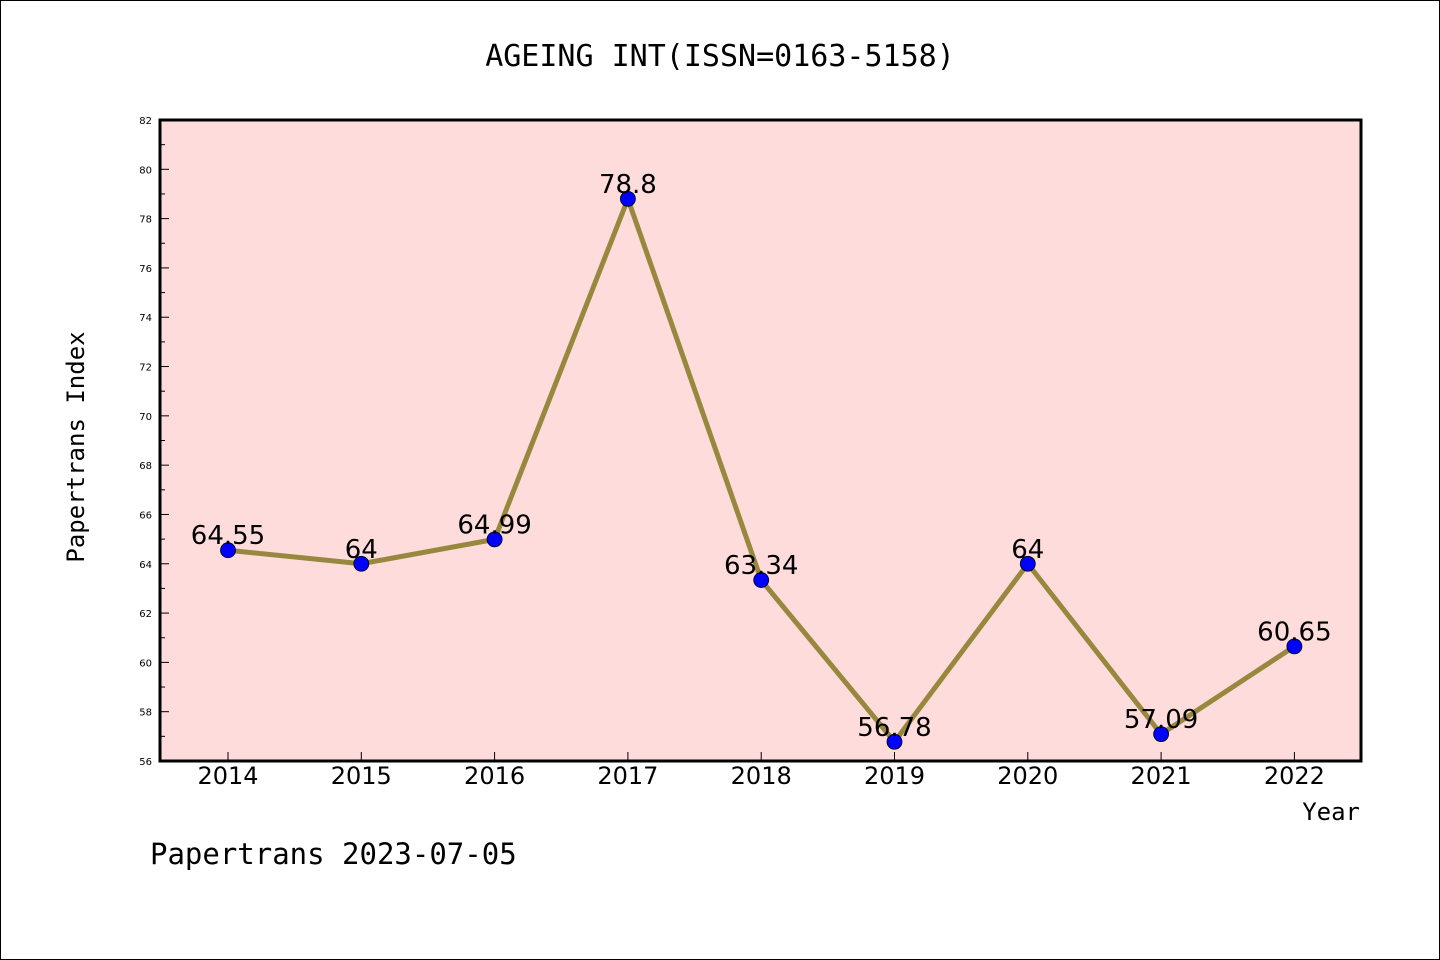 Image resolution: width=1440 pixels, height=960 pixels. I want to click on data-point-2018, so click(761, 580).